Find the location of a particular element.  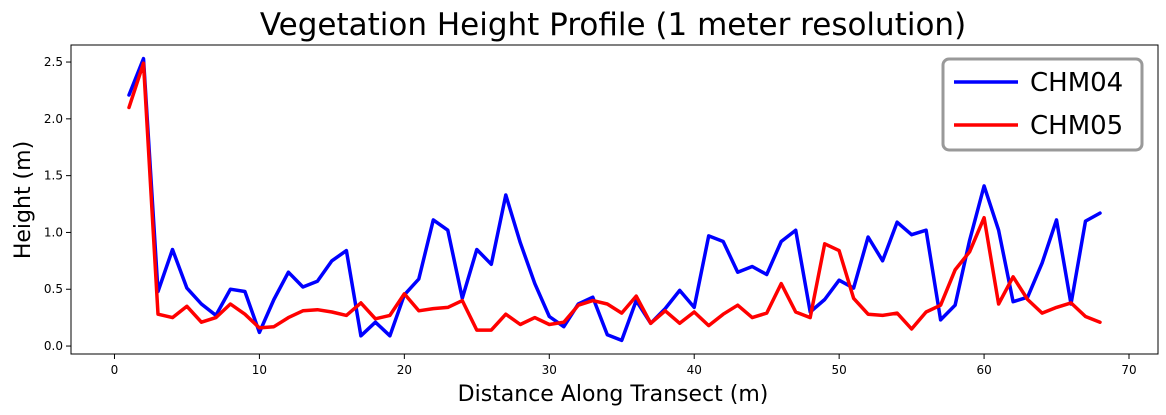

y-tick-label: 0.0 is located at coordinates (53, 346).